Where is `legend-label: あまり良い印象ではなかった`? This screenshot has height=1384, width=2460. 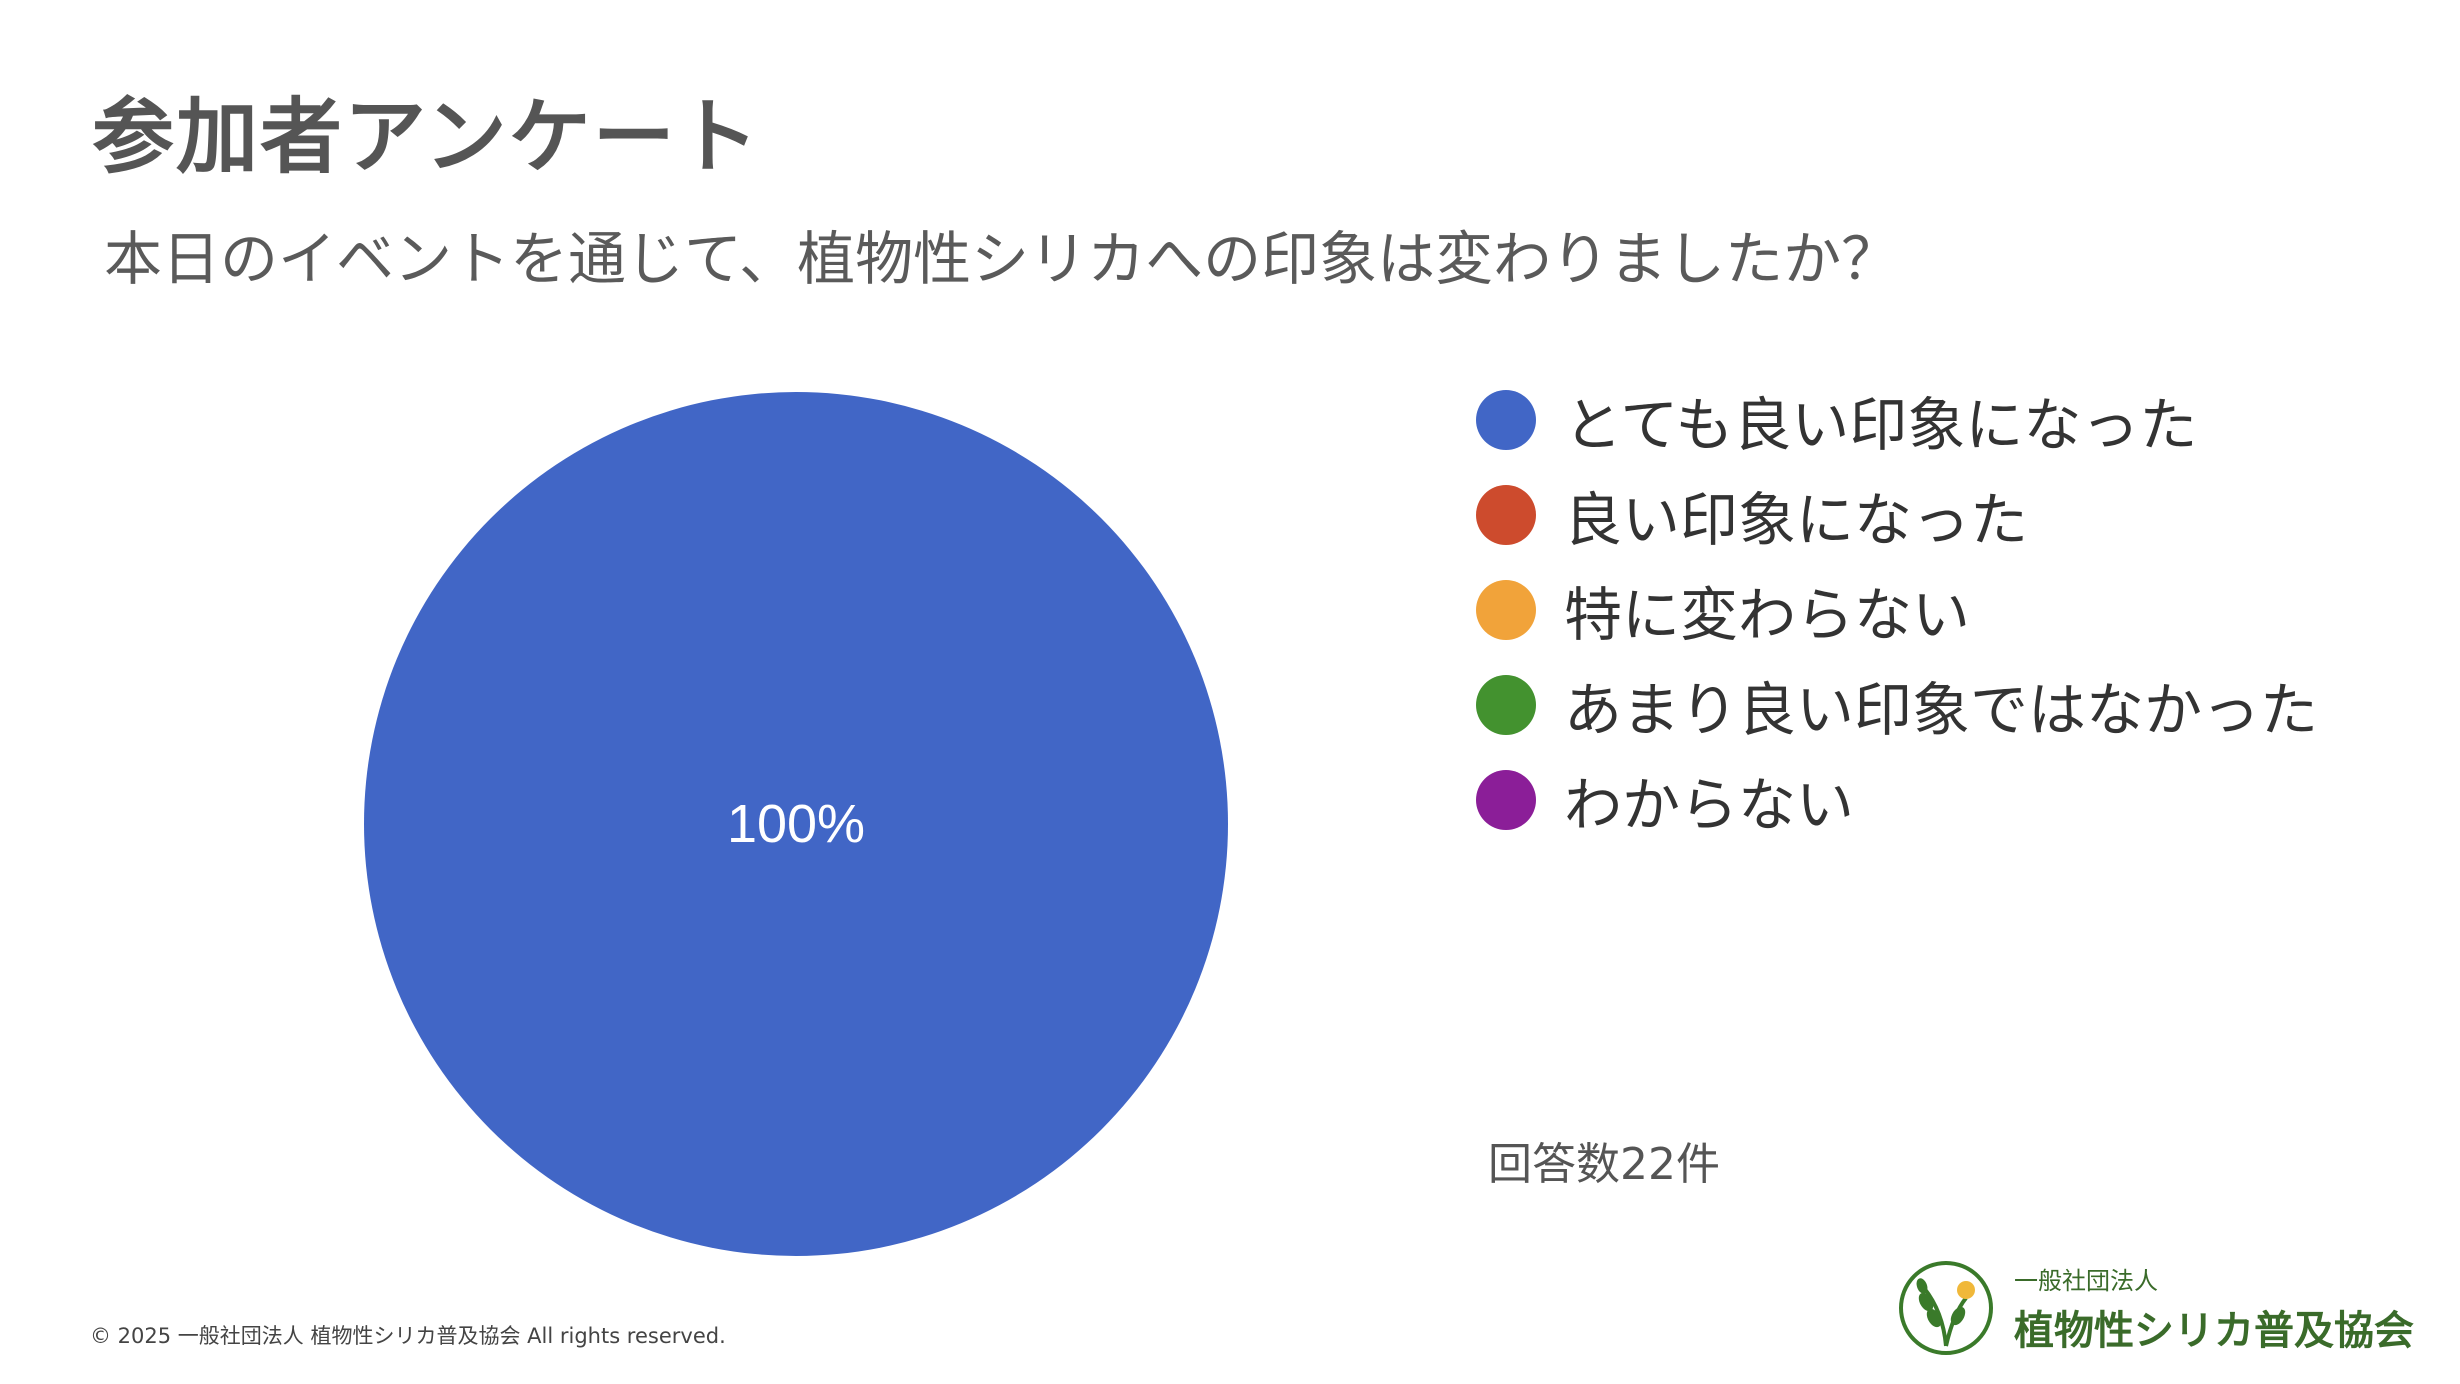
legend-label: あまり良い印象ではなかった is located at coordinates (1941, 709).